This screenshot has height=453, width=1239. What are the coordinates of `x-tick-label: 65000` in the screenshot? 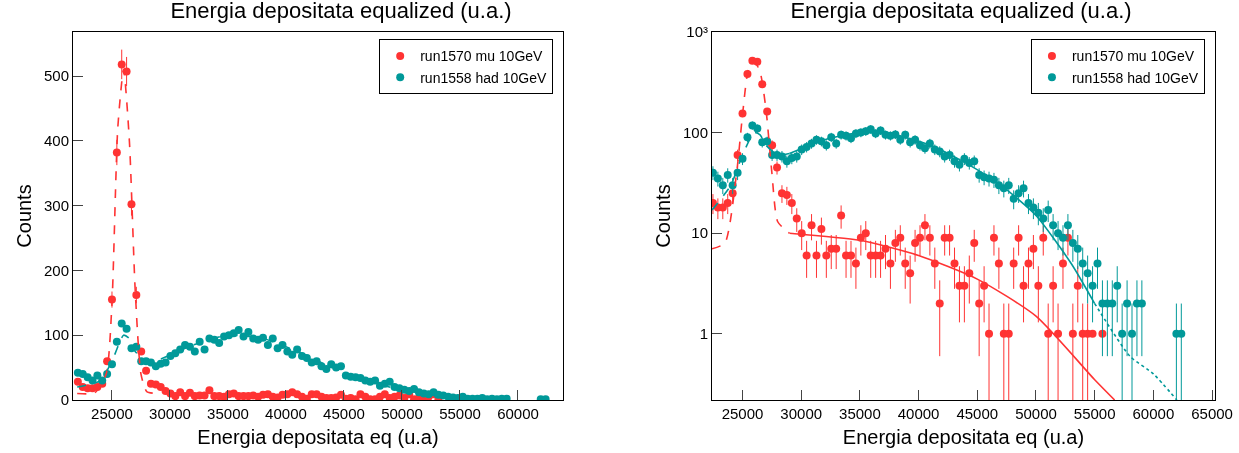 It's located at (1212, 413).